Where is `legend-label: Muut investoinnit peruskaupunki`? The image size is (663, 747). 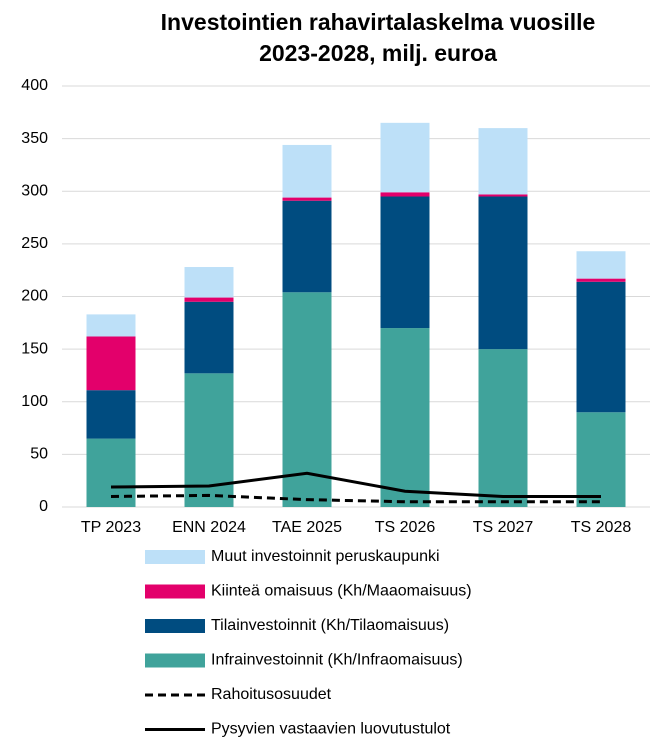 legend-label: Muut investoinnit peruskaupunki is located at coordinates (325, 556).